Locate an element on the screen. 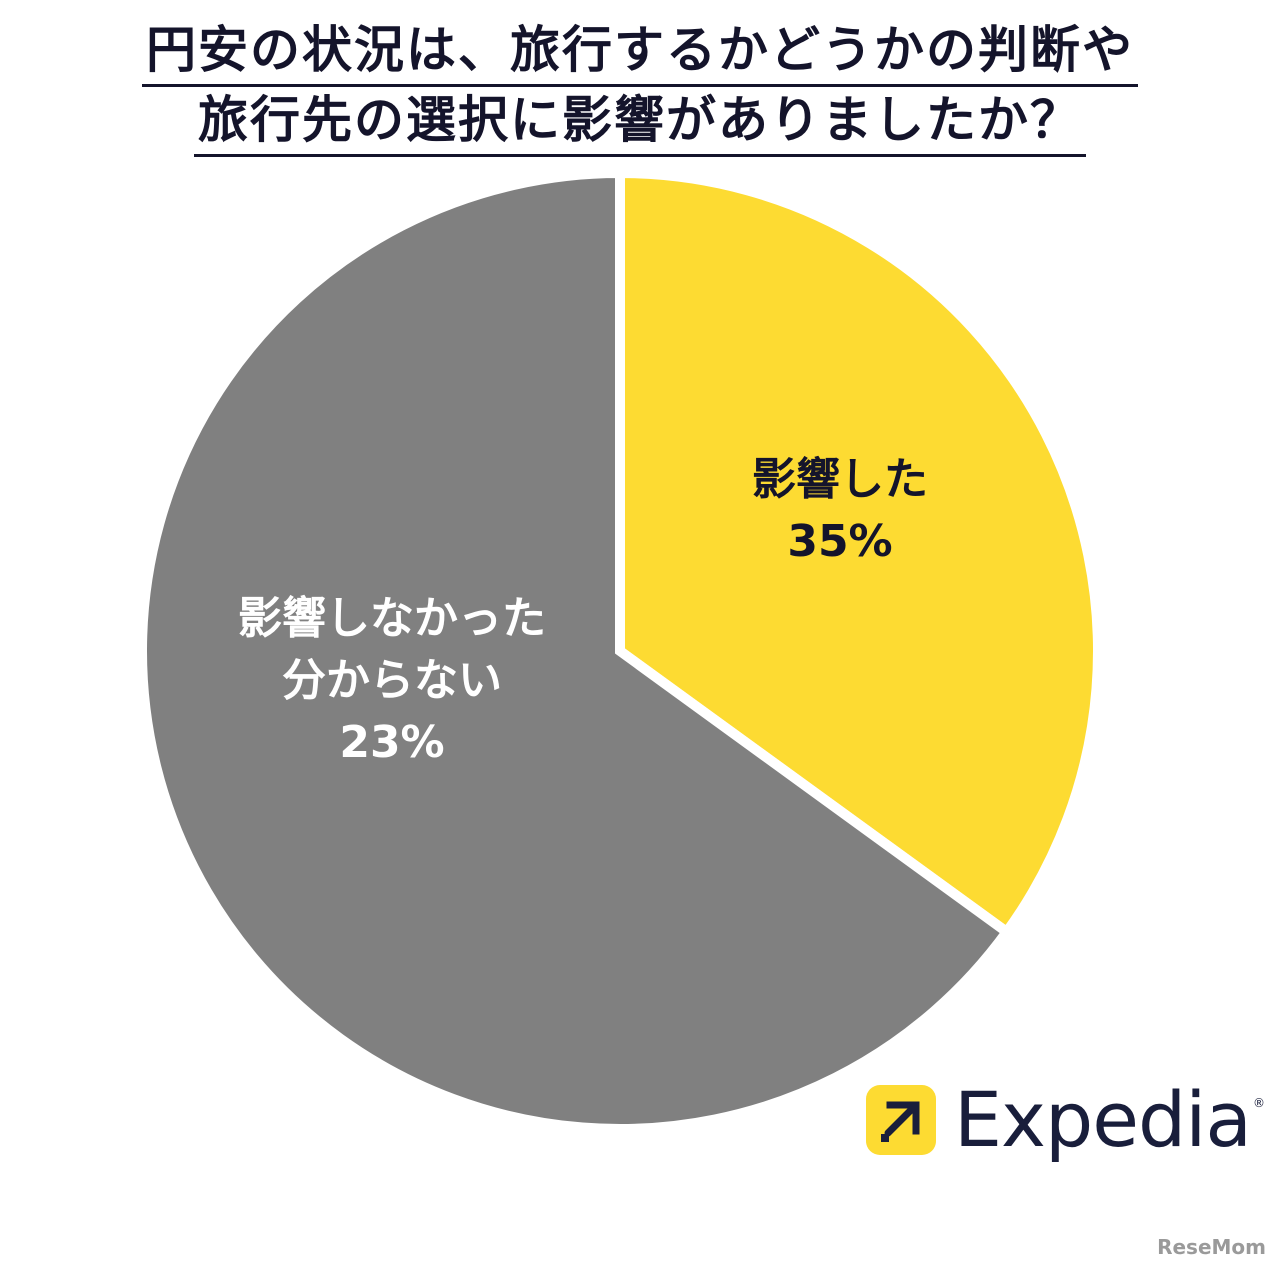 The width and height of the screenshot is (1280, 1269). watermark: ReseMom is located at coordinates (1211, 1247).